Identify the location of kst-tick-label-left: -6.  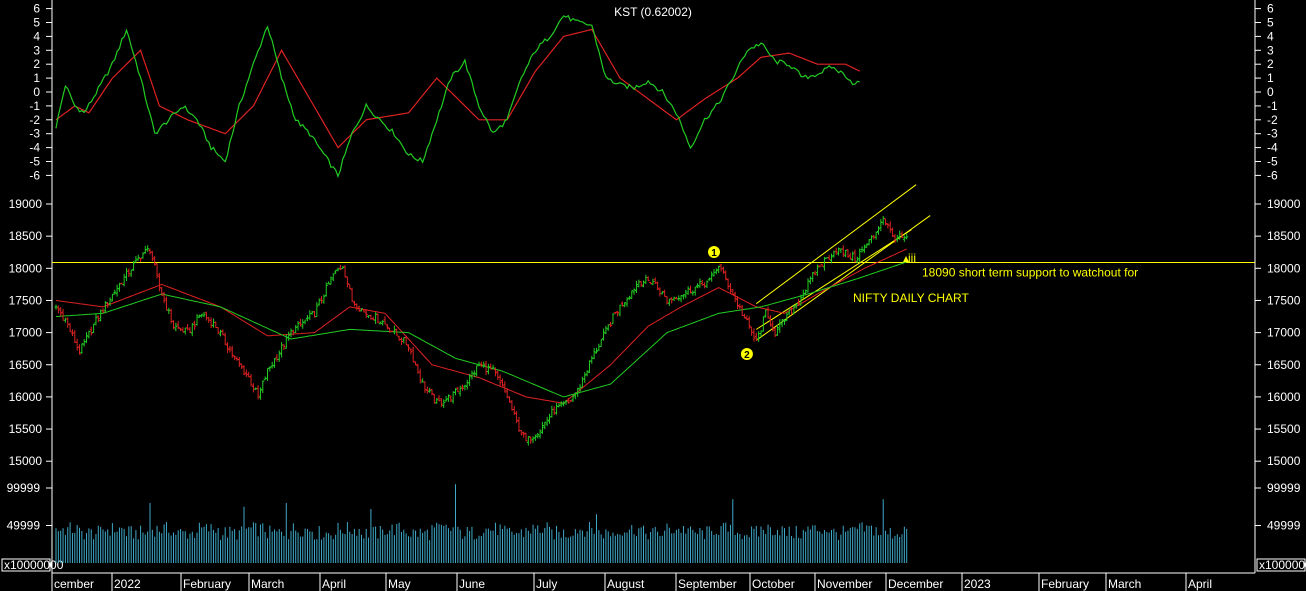
(34, 175).